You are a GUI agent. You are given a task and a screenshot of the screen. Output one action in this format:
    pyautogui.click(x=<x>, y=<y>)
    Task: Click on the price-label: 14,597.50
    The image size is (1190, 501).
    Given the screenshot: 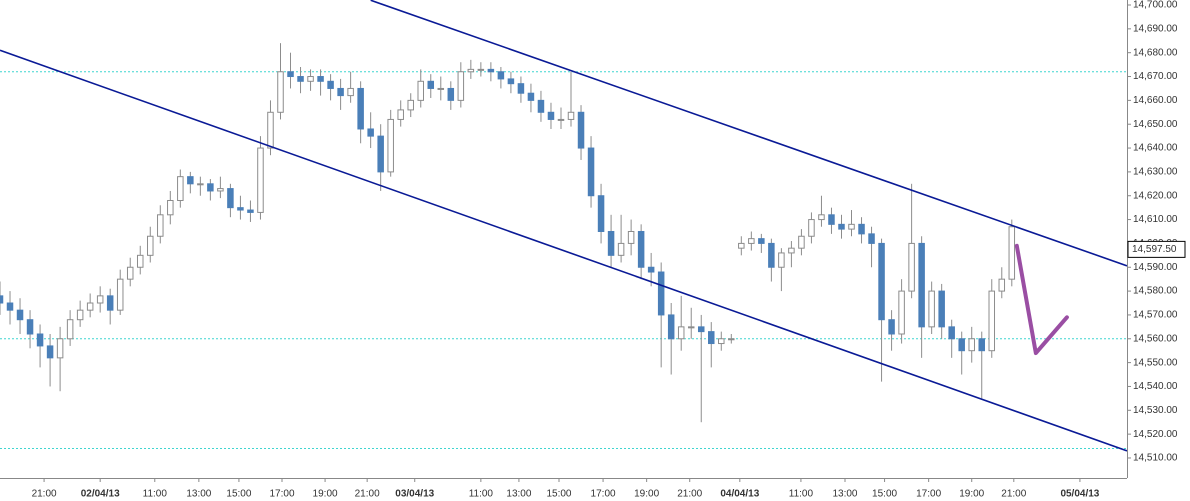 What is the action you would take?
    pyautogui.click(x=1154, y=249)
    